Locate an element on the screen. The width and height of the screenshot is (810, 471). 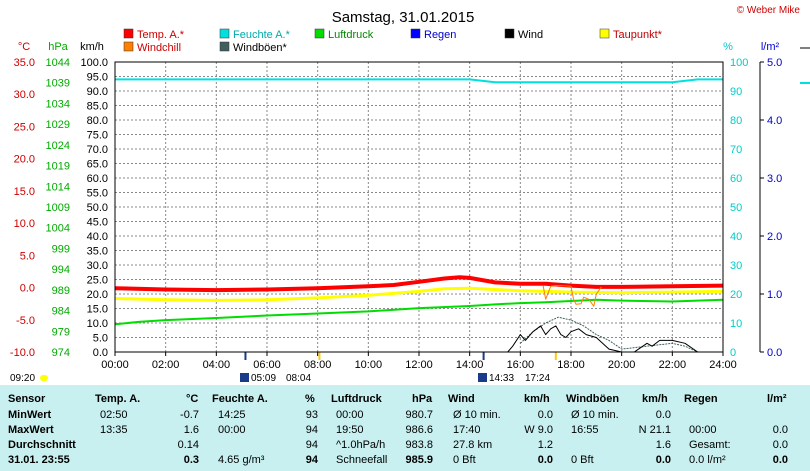
stats-cell-p-time: Schneefall is located at coordinates (362, 460).